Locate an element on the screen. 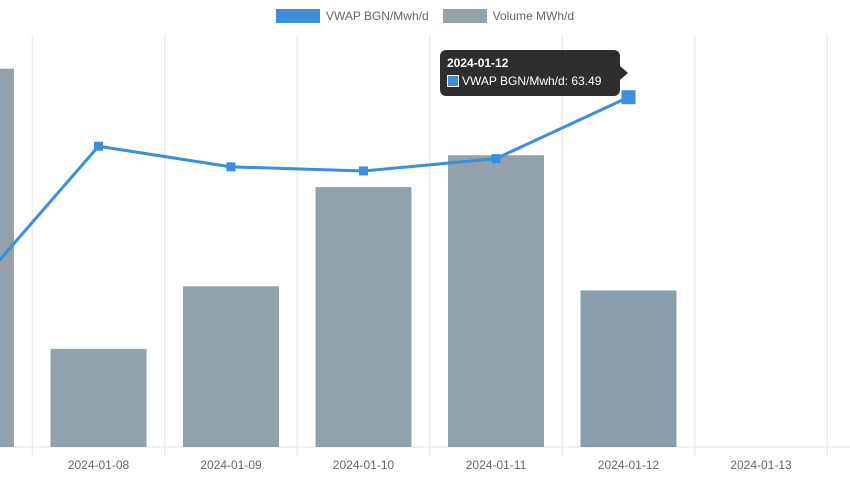 The image size is (850, 480). tooltip-caret is located at coordinates (624, 73).